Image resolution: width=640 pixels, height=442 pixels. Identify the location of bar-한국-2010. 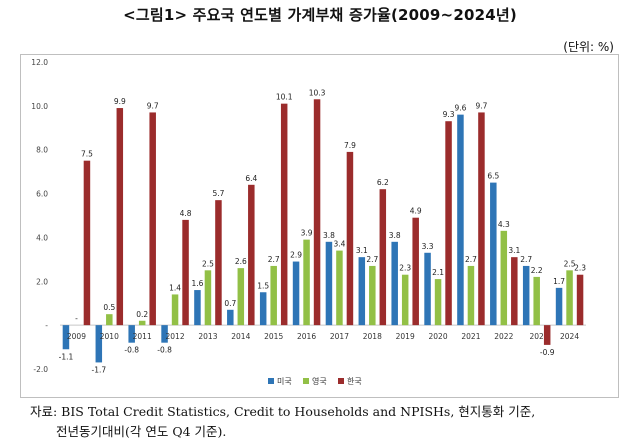
(120, 217).